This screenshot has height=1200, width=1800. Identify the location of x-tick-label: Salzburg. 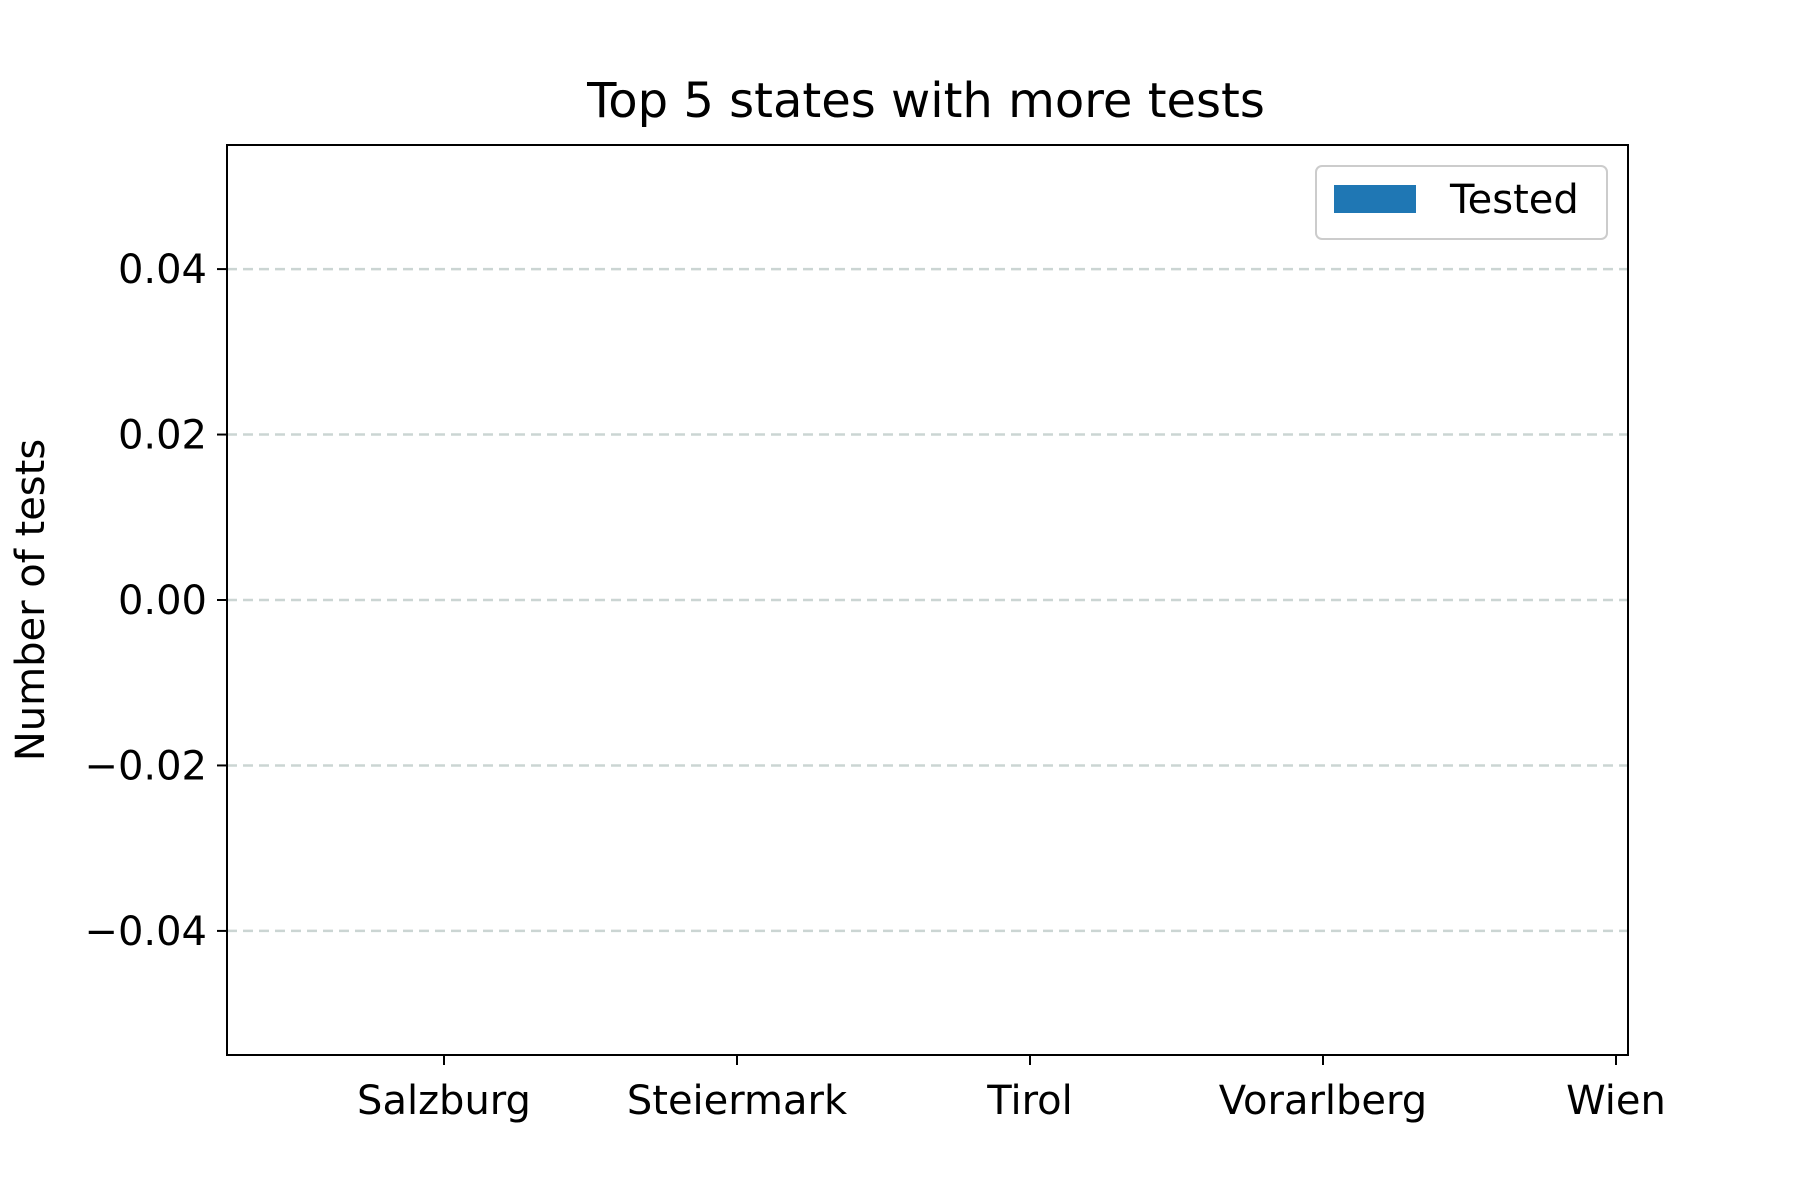
(444, 1101).